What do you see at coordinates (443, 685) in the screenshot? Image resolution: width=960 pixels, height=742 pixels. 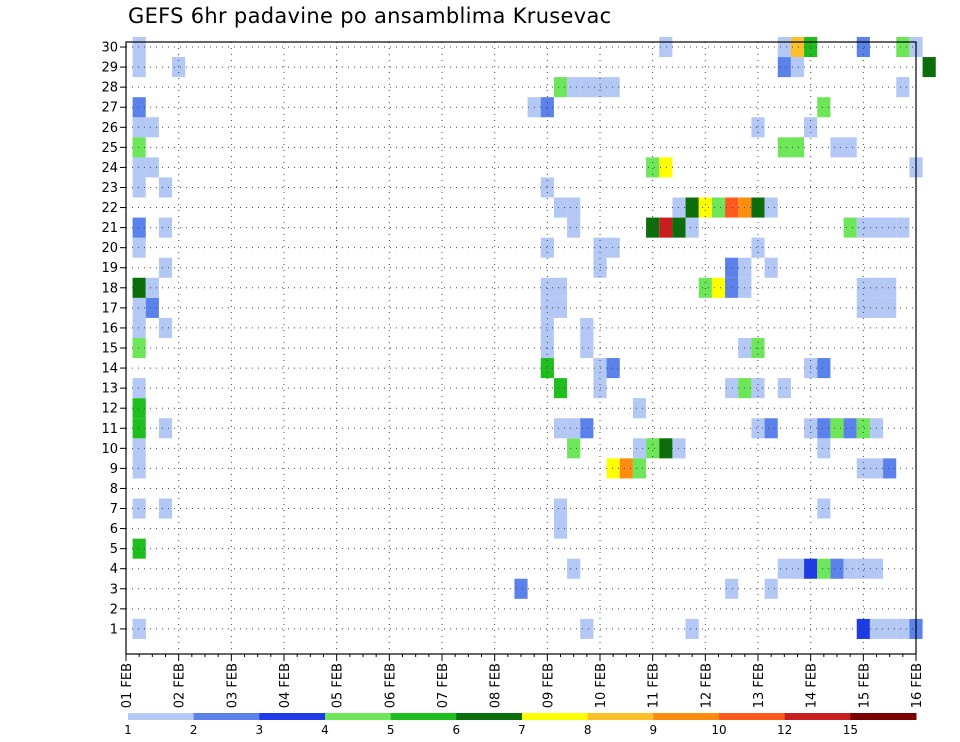 I see `x-tick-label: 07 FEB` at bounding box center [443, 685].